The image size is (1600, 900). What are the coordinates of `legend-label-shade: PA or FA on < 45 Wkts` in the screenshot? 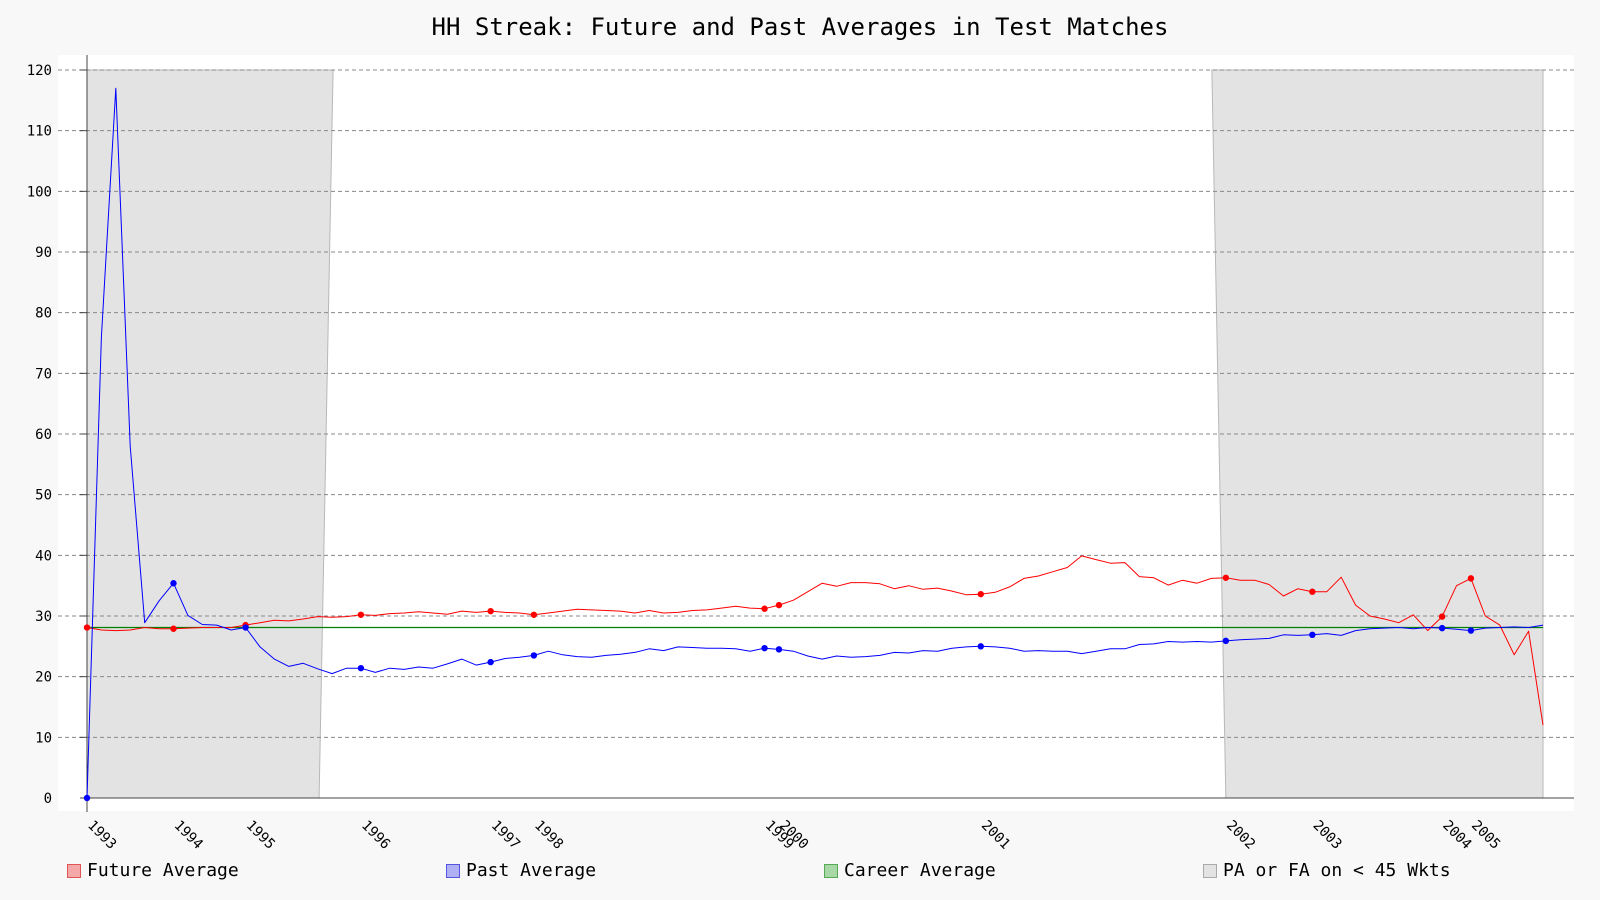 It's located at (1337, 870).